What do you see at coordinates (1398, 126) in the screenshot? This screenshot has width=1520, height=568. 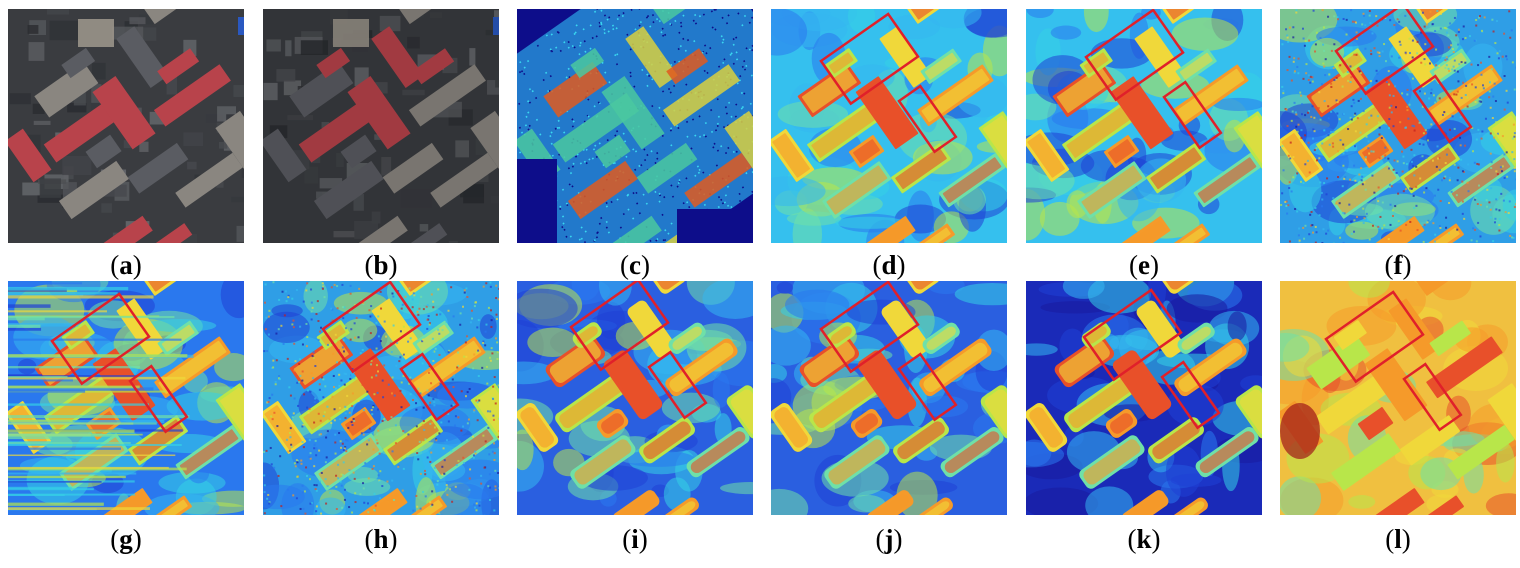 I see `panel-f-image` at bounding box center [1398, 126].